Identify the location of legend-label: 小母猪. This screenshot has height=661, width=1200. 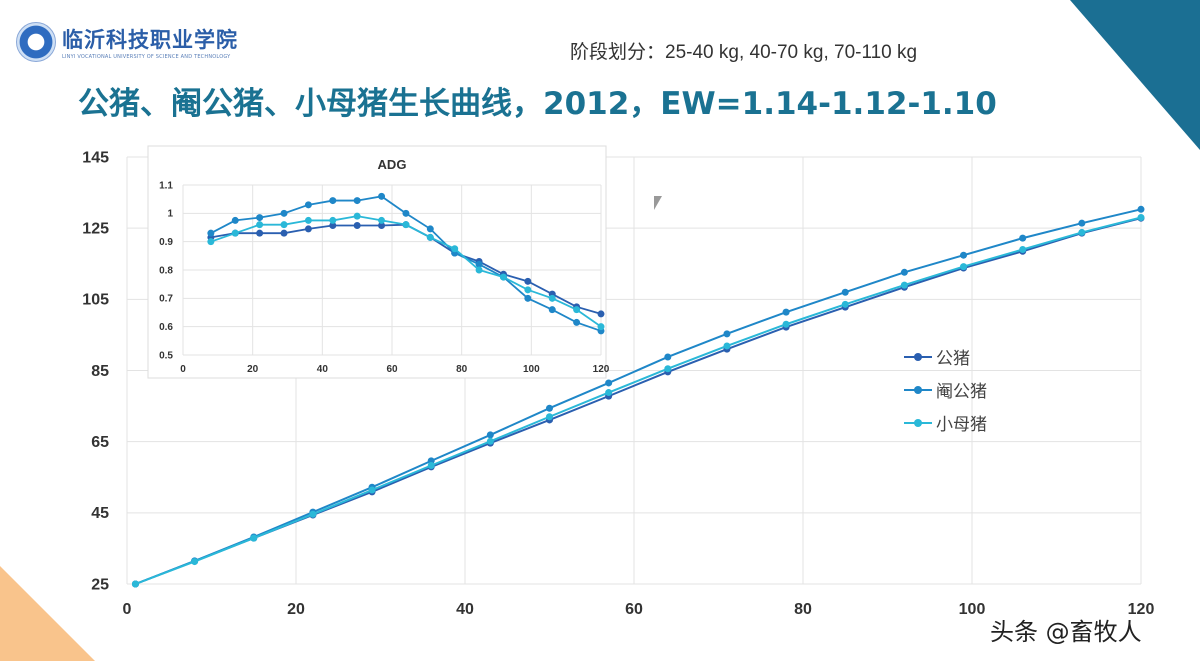
(961, 425).